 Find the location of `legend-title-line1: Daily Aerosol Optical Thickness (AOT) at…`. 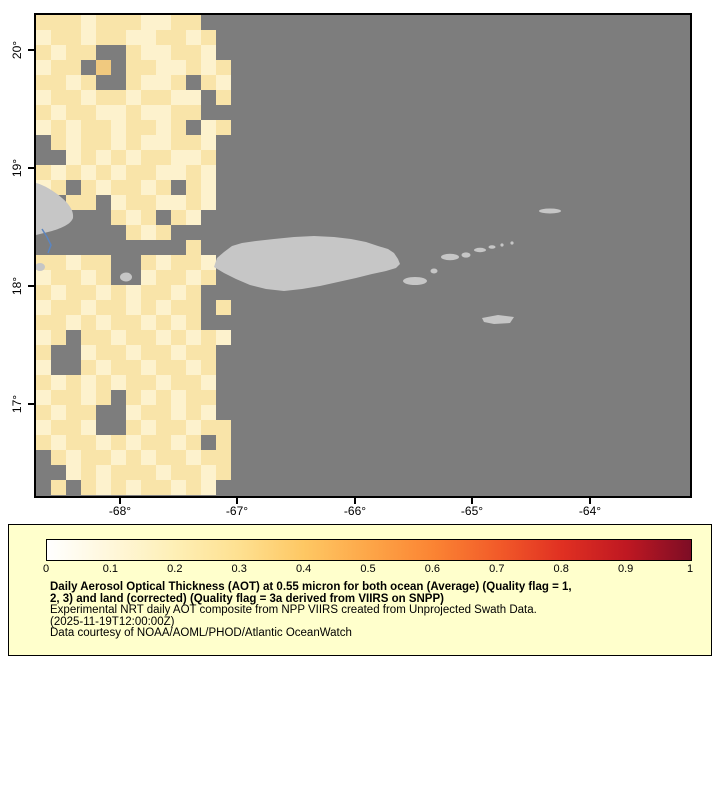

legend-title-line1: Daily Aerosol Optical Thickness (AOT) at… is located at coordinates (311, 587).